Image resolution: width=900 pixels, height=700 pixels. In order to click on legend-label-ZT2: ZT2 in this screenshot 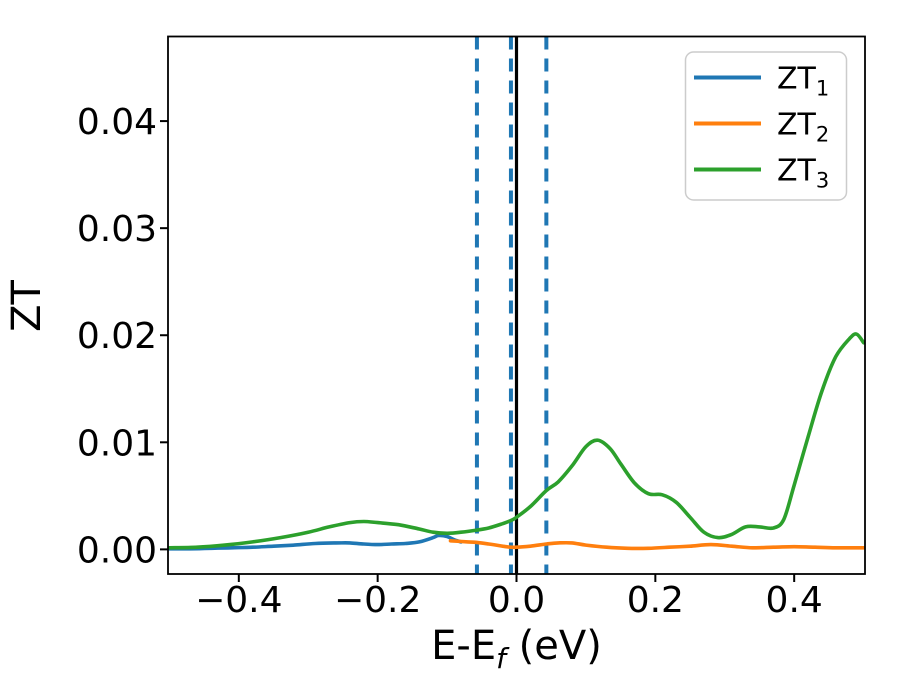, I will do `click(803, 127)`.